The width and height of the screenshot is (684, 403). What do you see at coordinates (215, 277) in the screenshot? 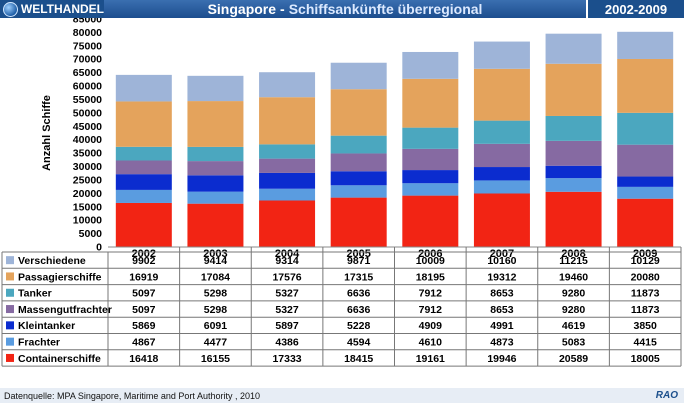
I see `table-cell-passagierschiffe-2003: 17084` at bounding box center [215, 277].